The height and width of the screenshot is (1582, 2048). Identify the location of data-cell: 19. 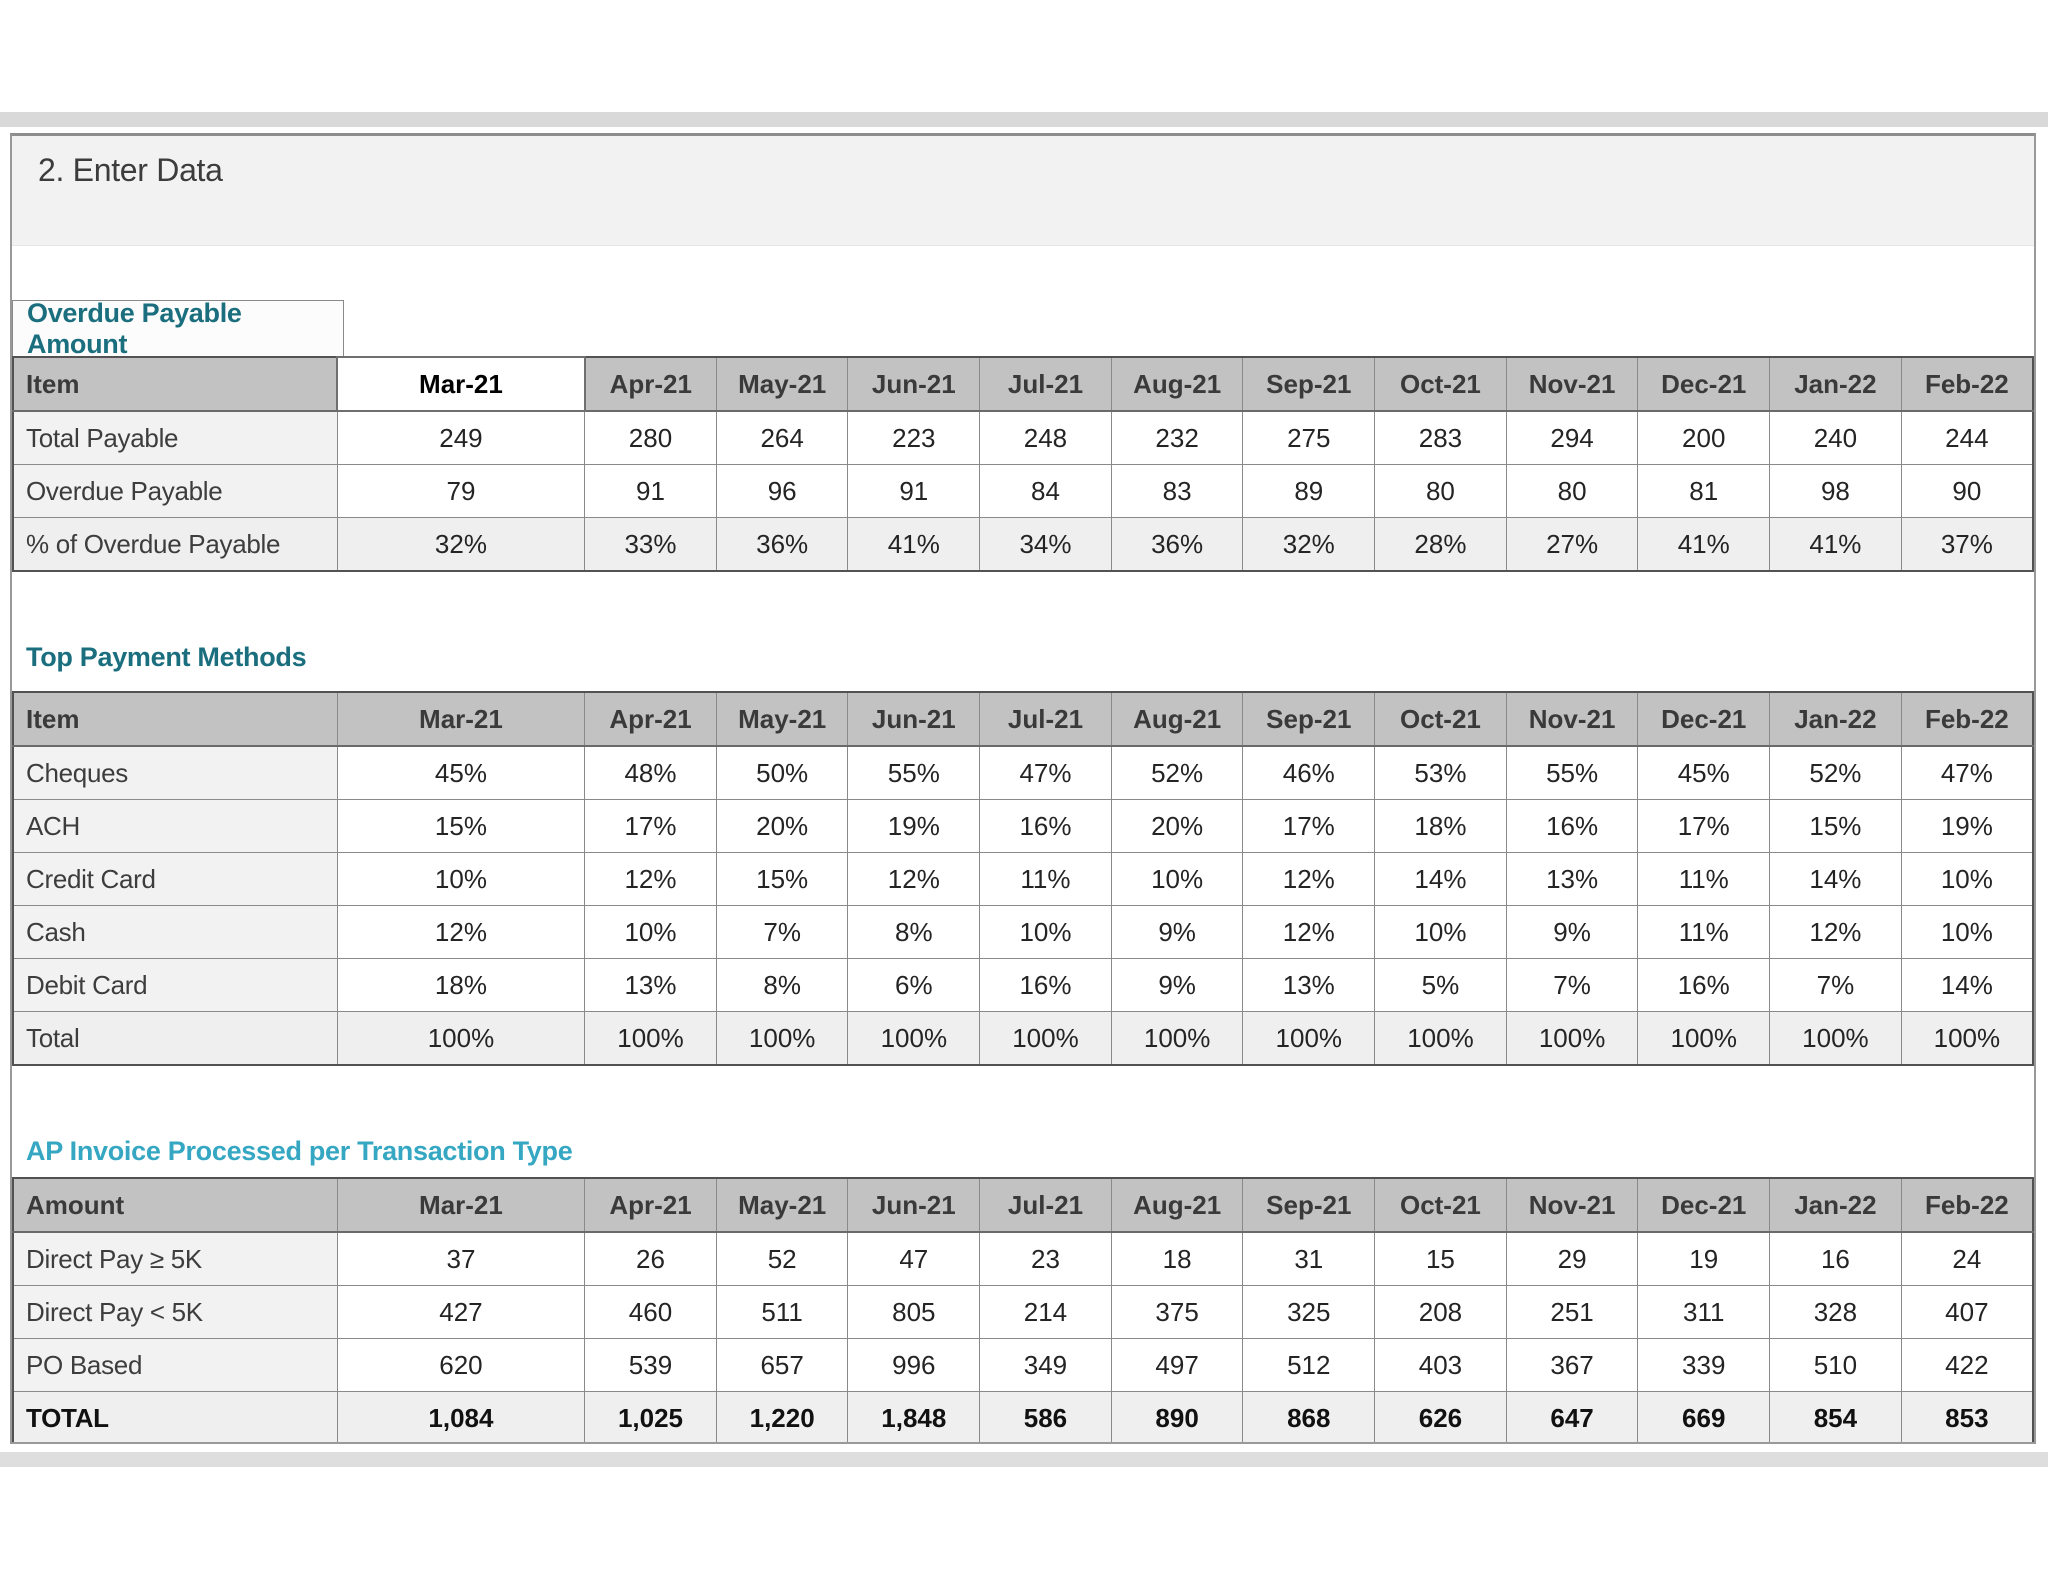
(1704, 1258).